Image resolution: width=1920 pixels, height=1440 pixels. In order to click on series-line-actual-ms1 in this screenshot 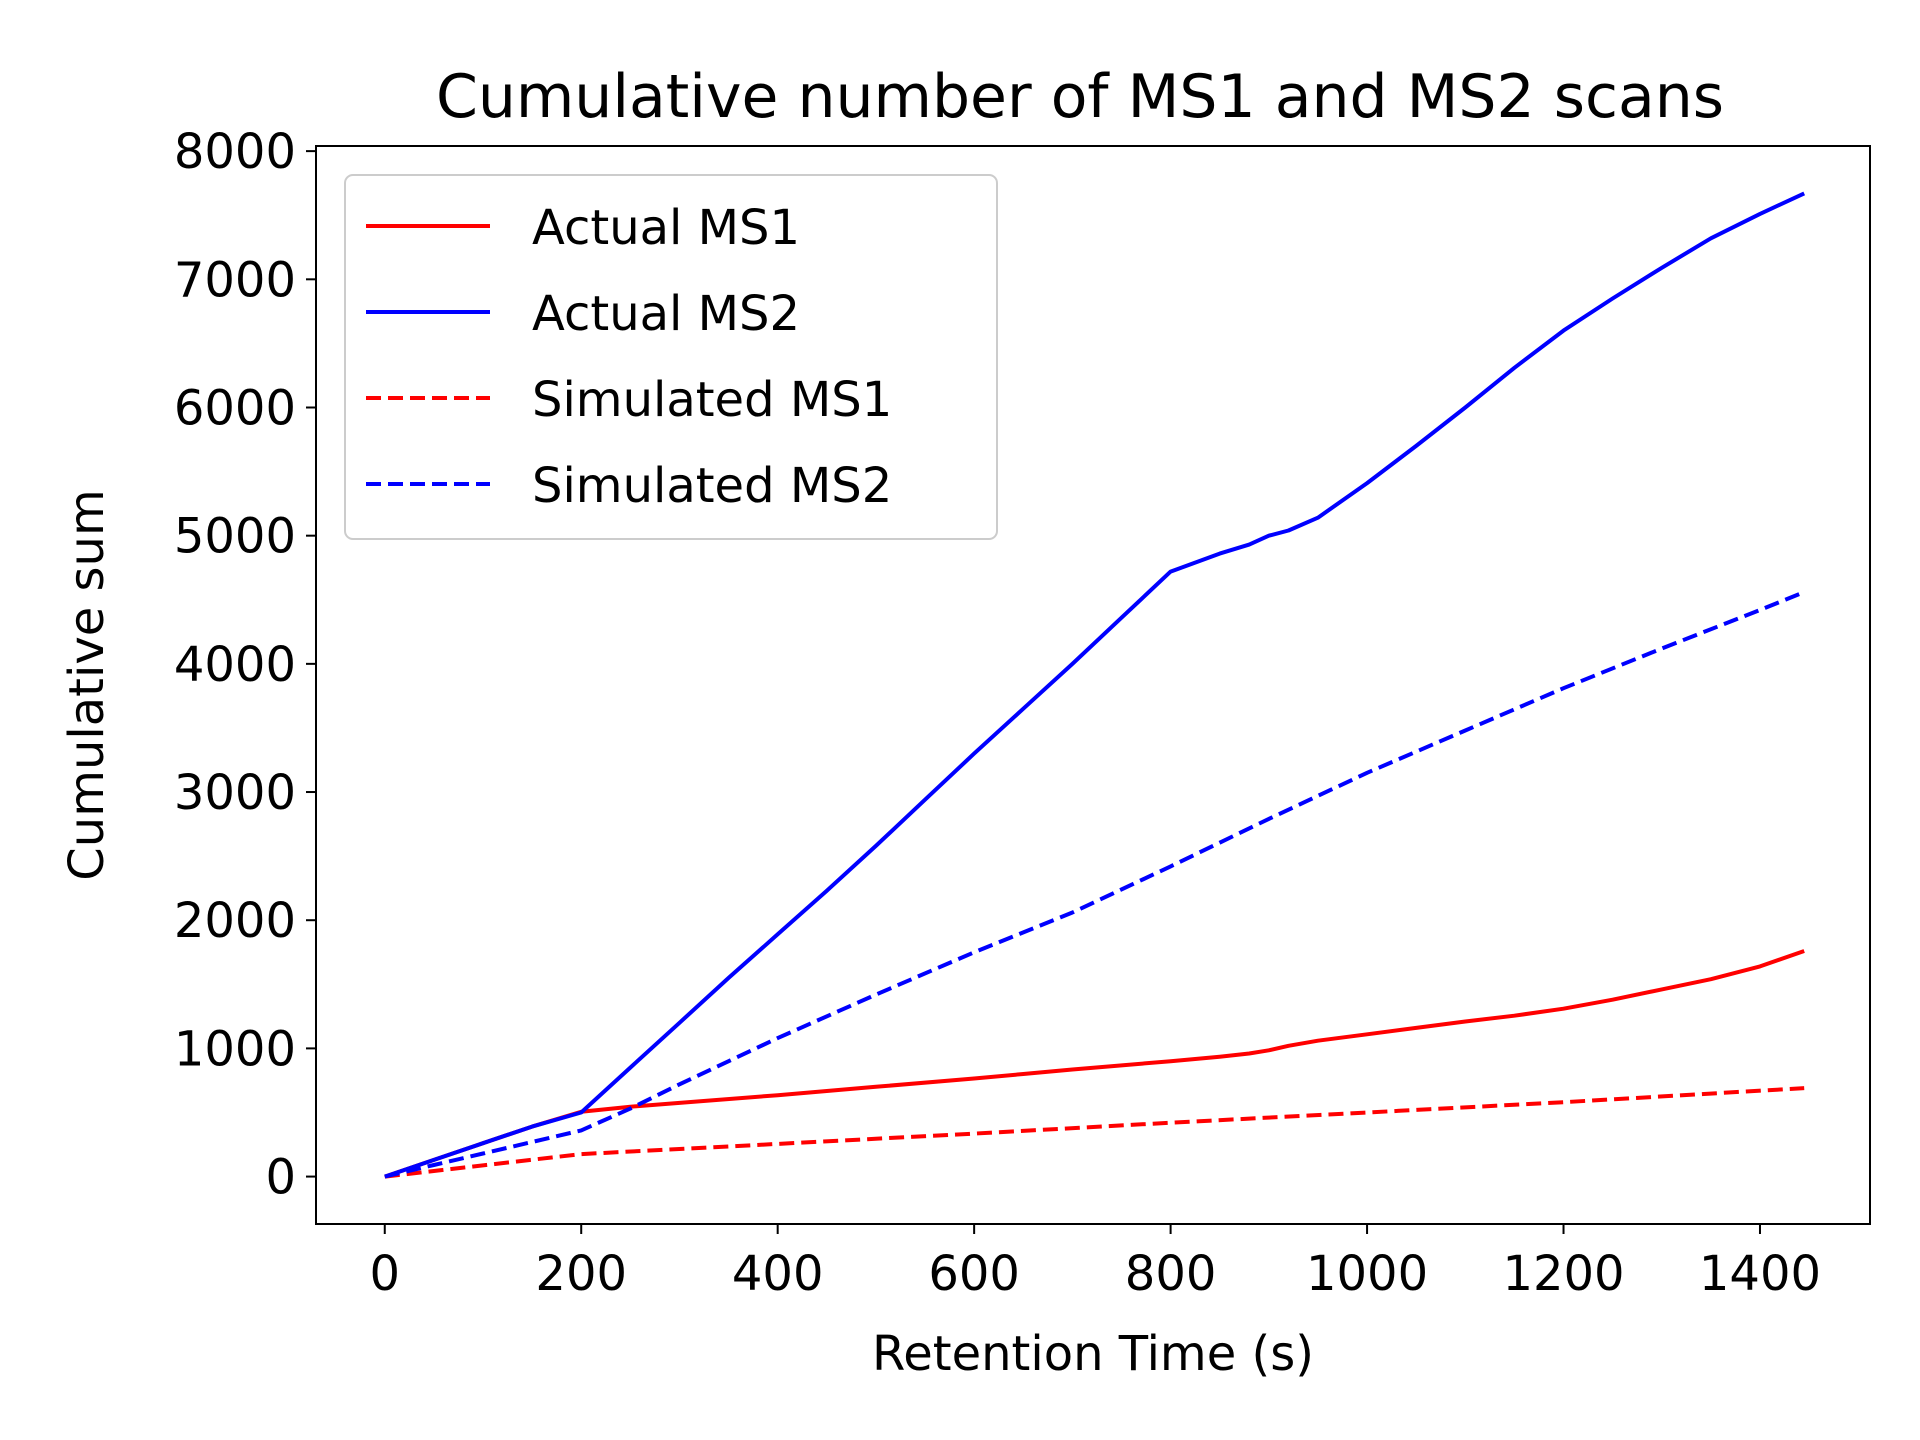, I will do `click(1094, 1064)`.